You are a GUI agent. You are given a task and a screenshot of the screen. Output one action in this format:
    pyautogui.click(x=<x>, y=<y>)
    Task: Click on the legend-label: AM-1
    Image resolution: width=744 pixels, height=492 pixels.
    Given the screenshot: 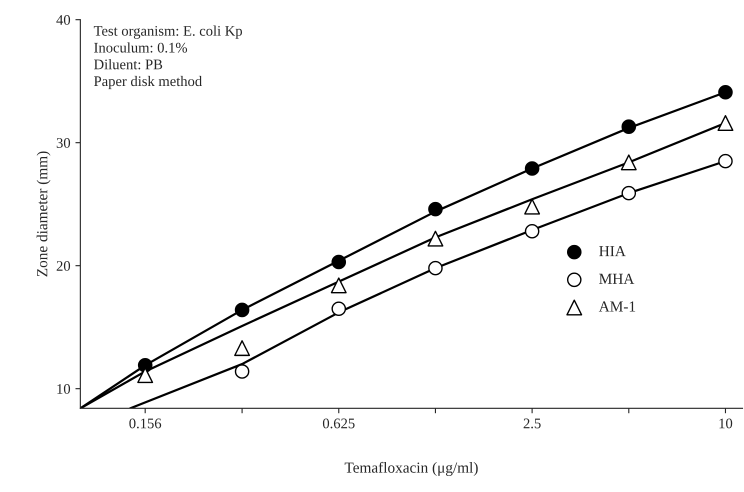 What is the action you would take?
    pyautogui.click(x=617, y=306)
    